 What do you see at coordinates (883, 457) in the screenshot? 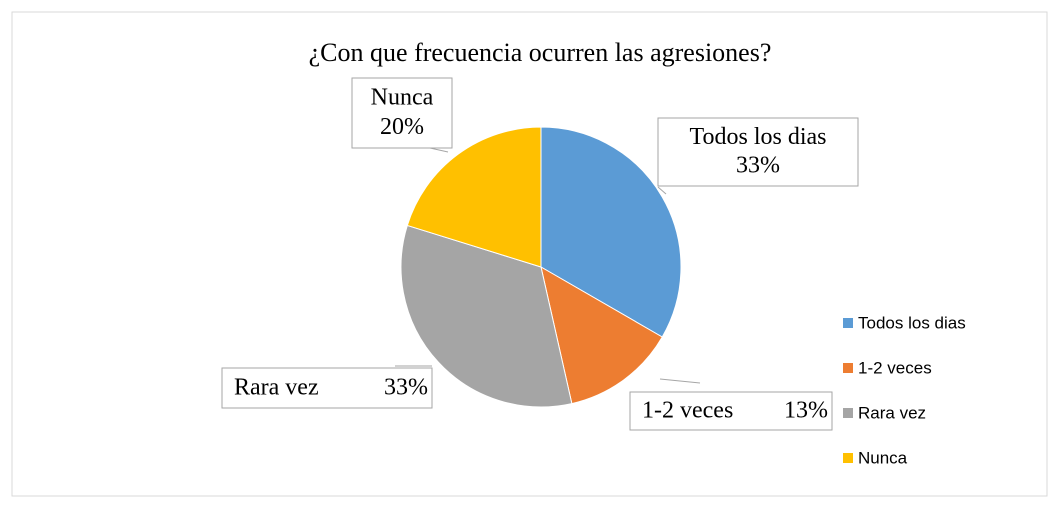
I see `legend-label: Nunca` at bounding box center [883, 457].